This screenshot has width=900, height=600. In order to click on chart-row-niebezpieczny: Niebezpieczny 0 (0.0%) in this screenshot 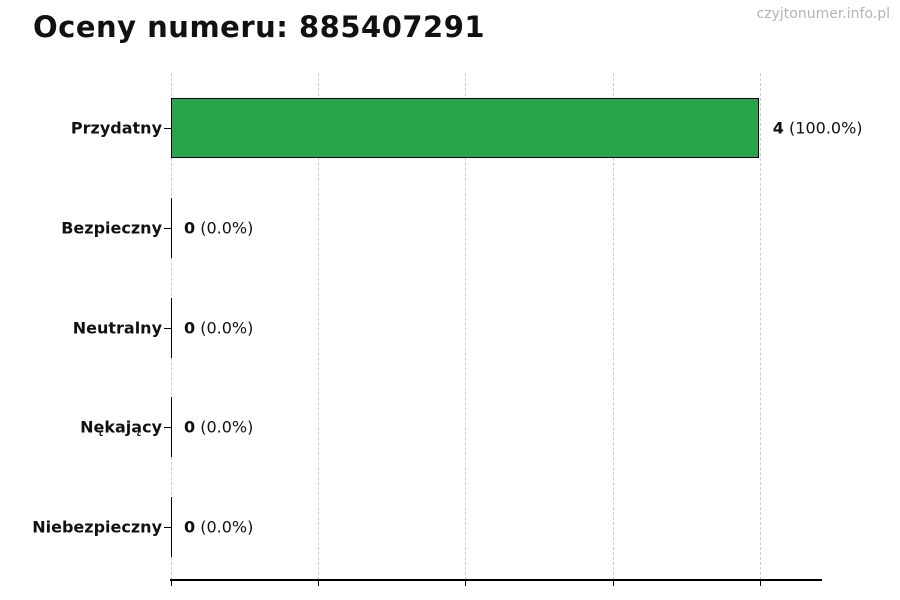, I will do `click(450, 527)`.